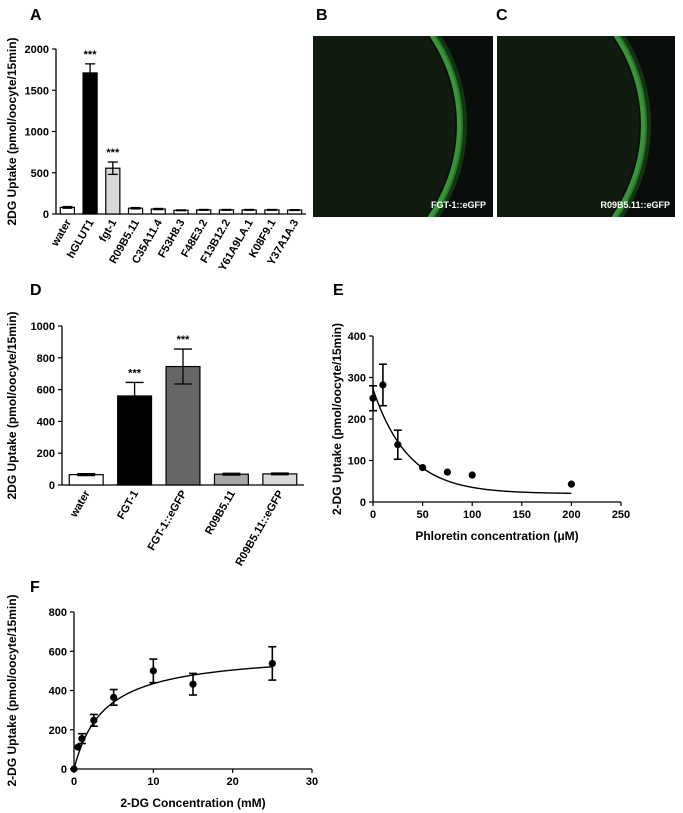 This screenshot has height=813, width=683. Describe the element at coordinates (338, 290) in the screenshot. I see `panel-letter-e: E` at that location.